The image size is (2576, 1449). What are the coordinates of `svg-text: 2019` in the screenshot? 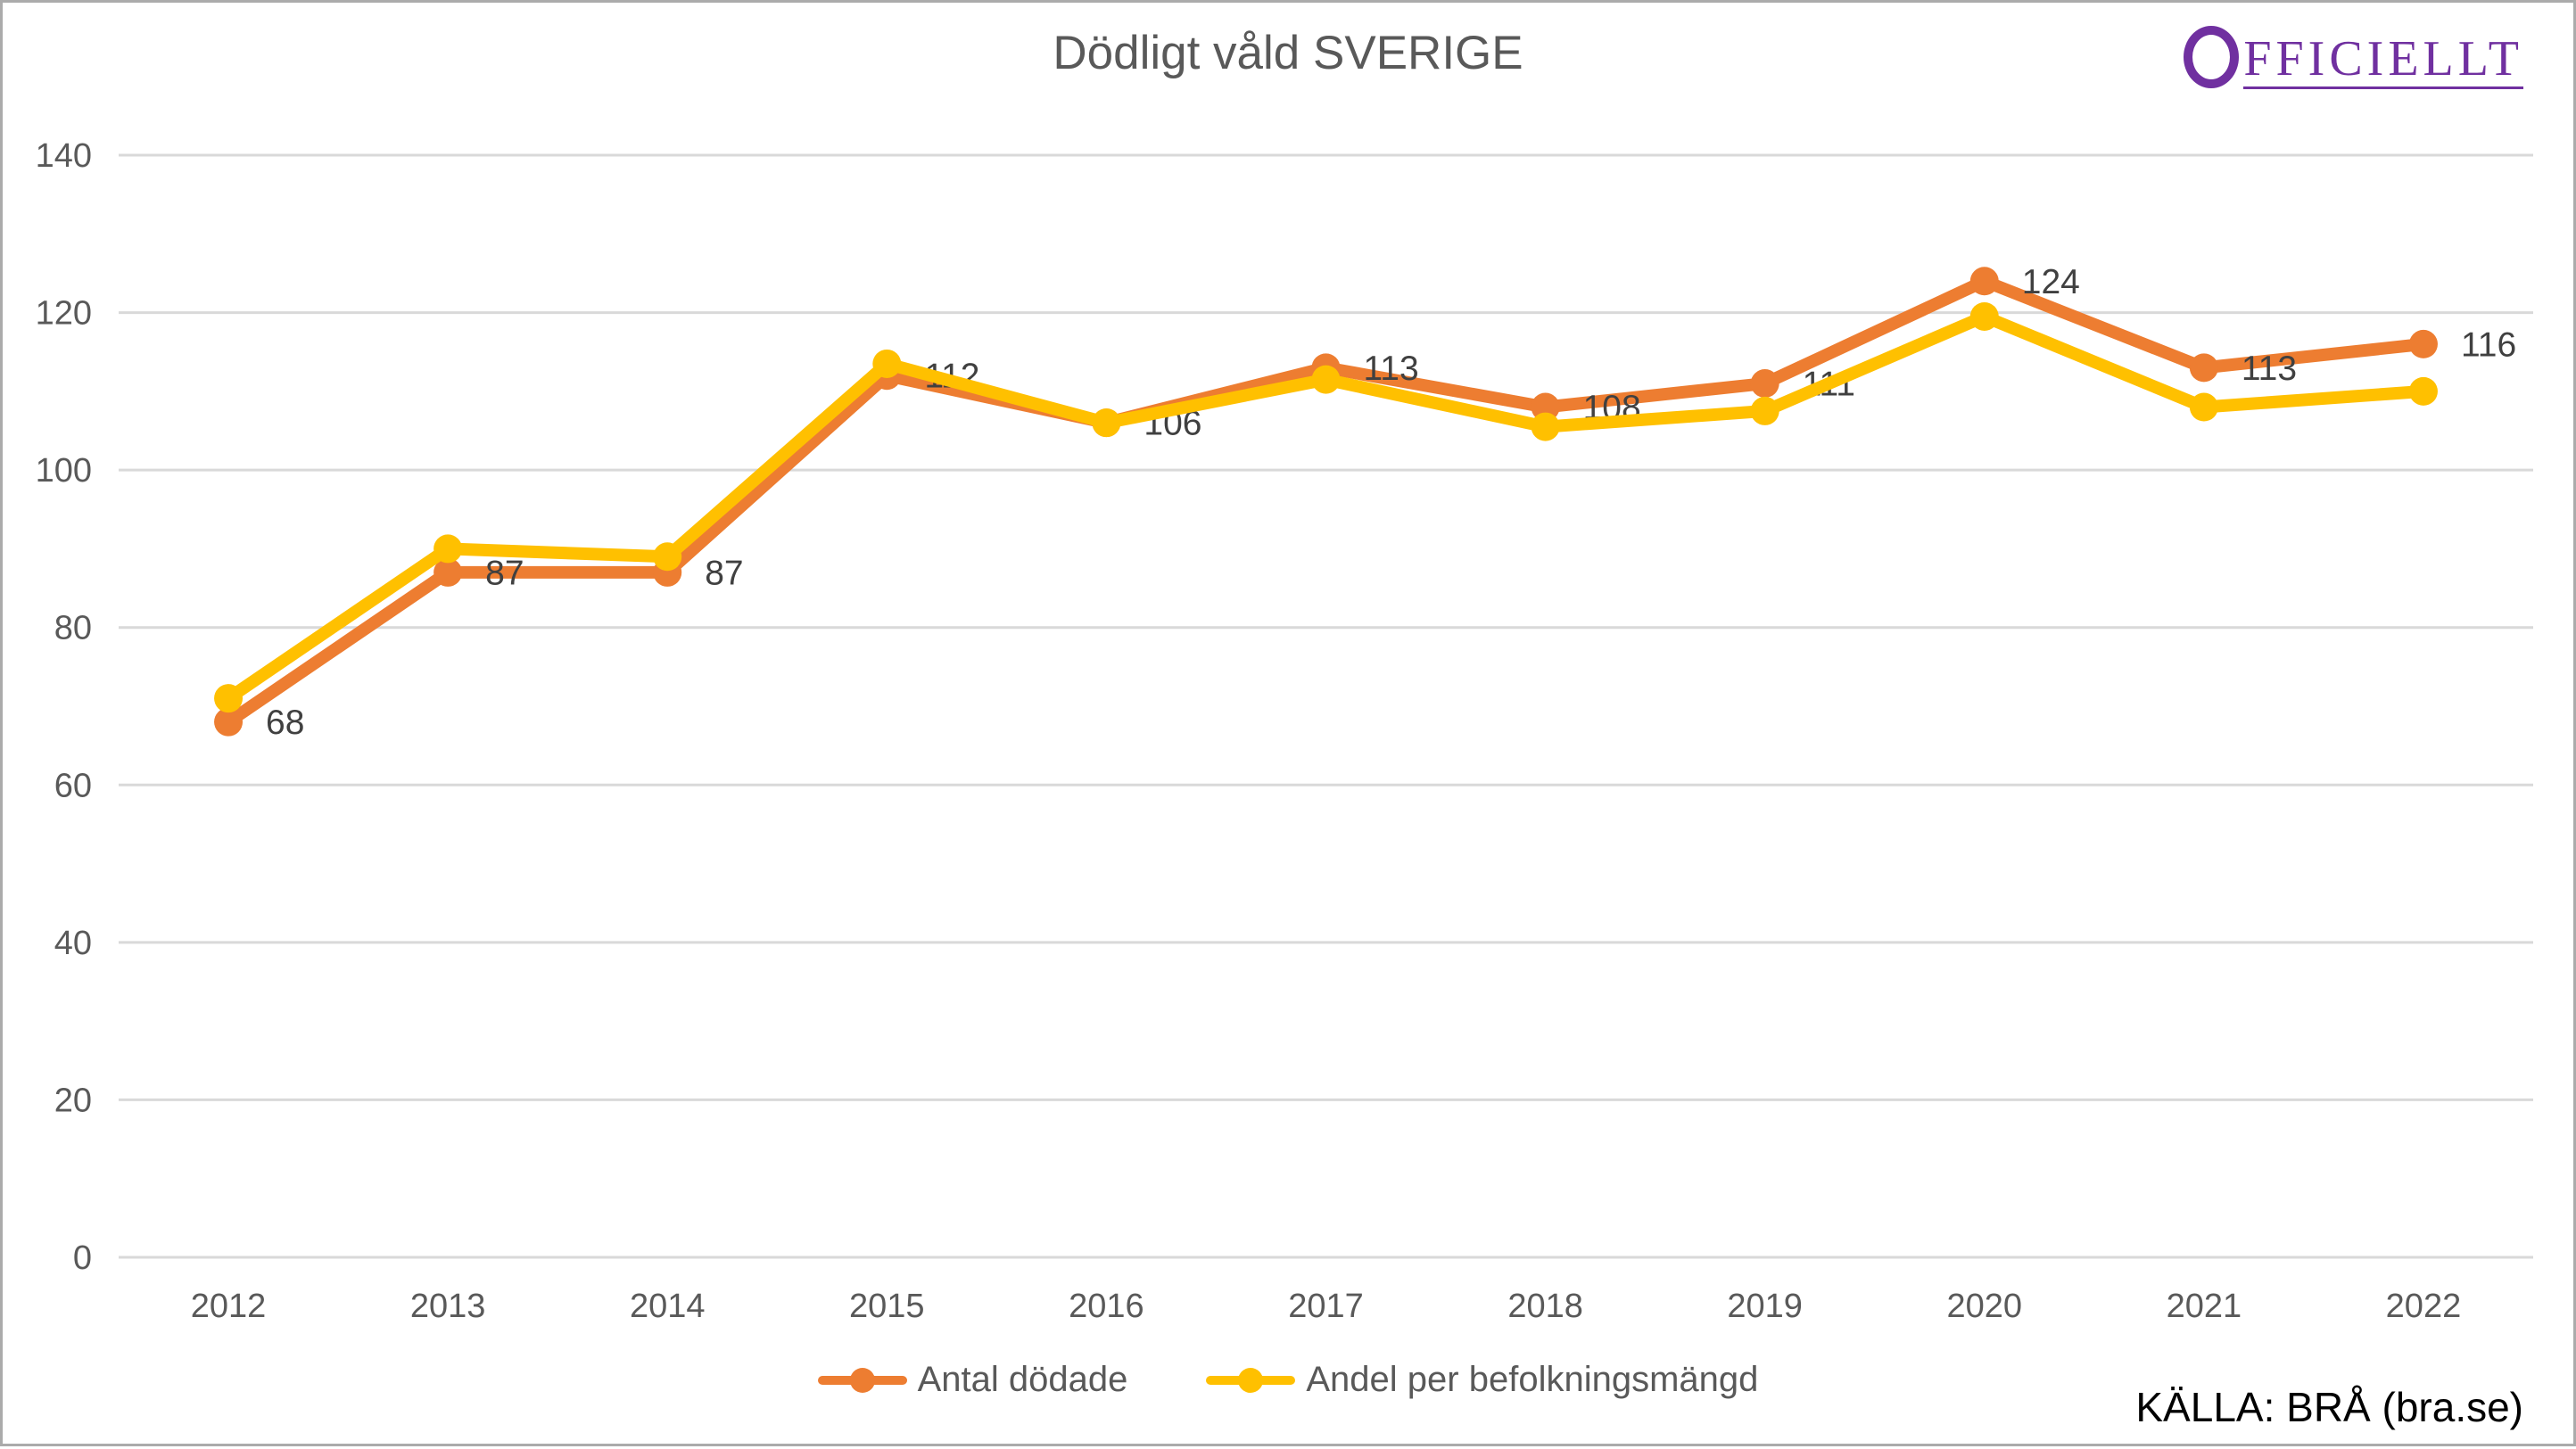 It's located at (1765, 1306).